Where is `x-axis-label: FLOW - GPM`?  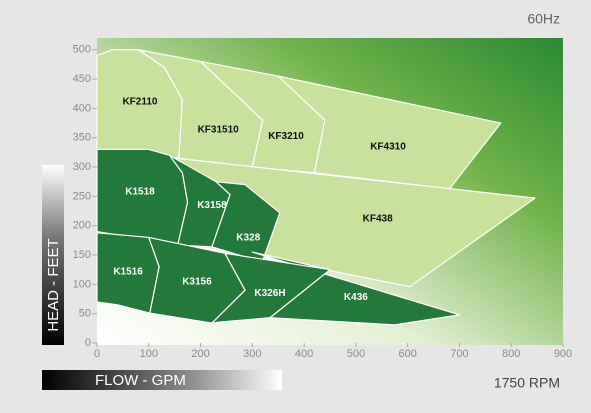 x-axis-label: FLOW - GPM is located at coordinates (140, 380).